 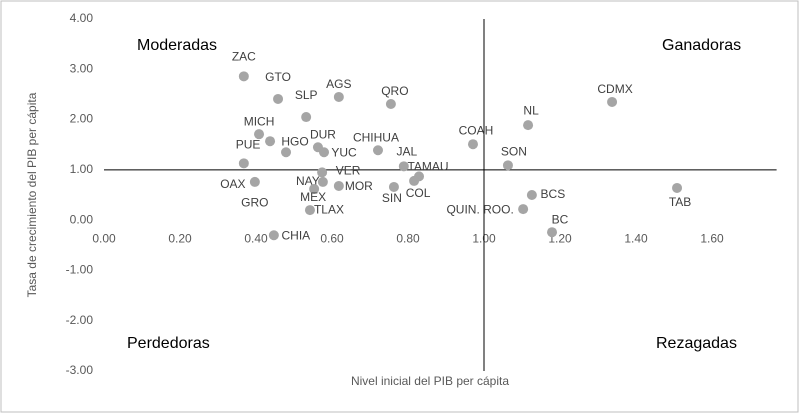 I want to click on point-label: SON, so click(x=514, y=152).